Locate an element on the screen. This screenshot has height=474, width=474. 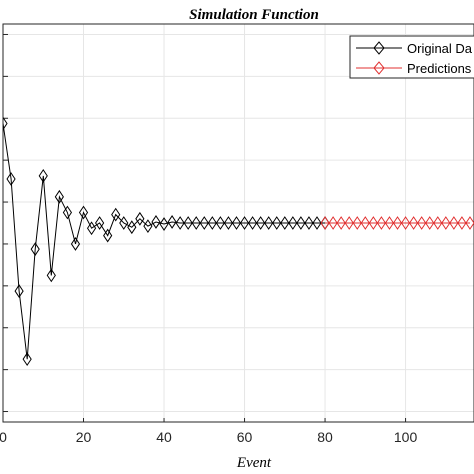
legend: Original Da Predictions is located at coordinates (411, 57).